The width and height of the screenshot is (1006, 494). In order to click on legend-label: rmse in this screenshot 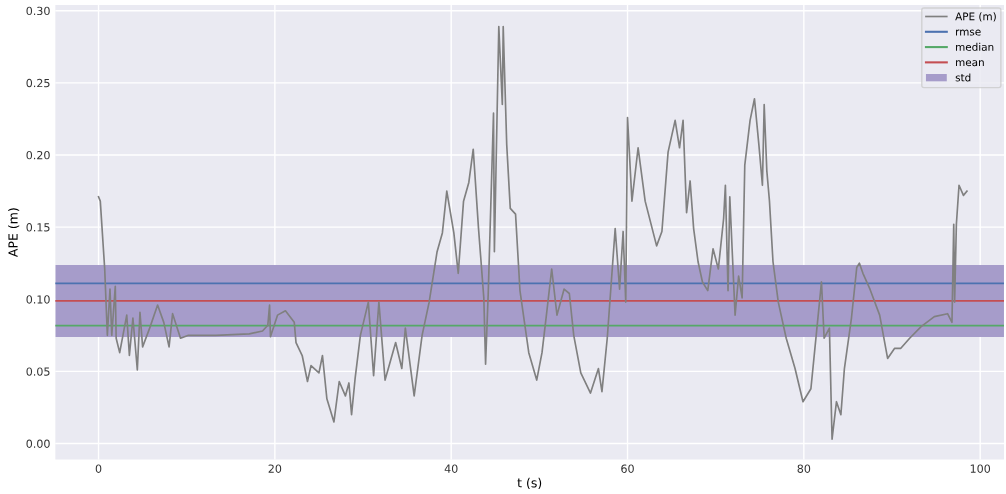, I will do `click(968, 32)`.